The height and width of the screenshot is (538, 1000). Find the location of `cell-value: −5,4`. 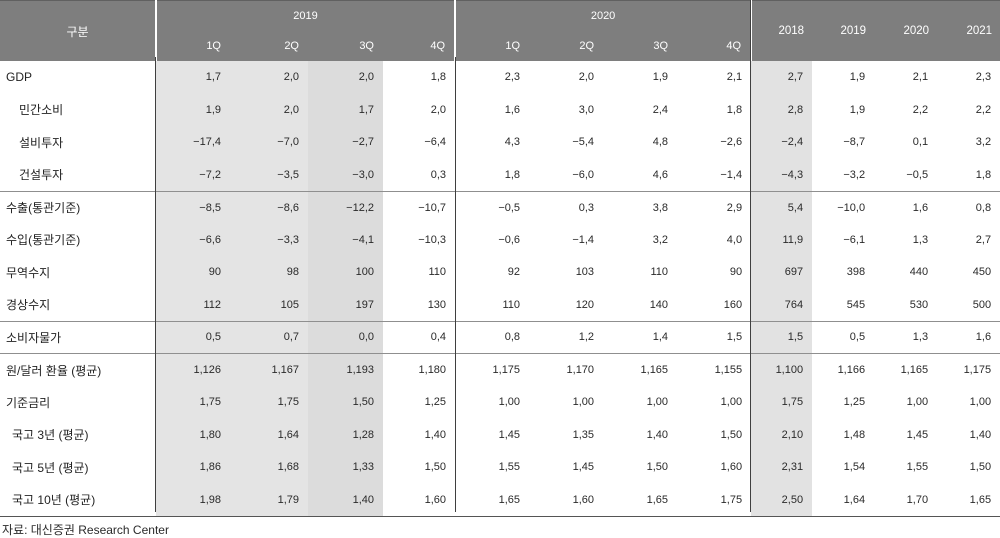

cell-value: −5,4 is located at coordinates (583, 142).